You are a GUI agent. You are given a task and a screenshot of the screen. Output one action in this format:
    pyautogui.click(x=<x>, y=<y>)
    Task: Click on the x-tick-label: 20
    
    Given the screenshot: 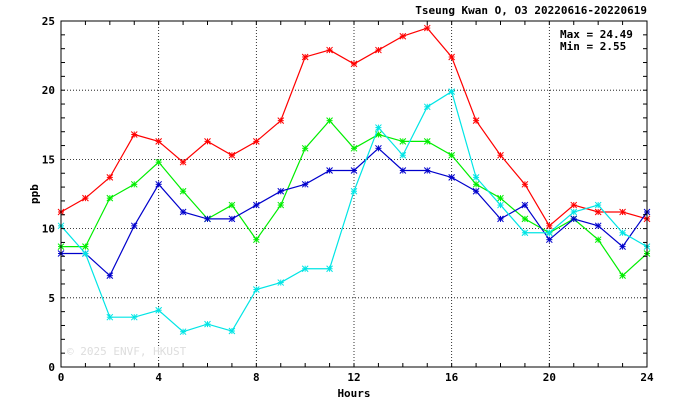 What is the action you would take?
    pyautogui.click(x=549, y=377)
    